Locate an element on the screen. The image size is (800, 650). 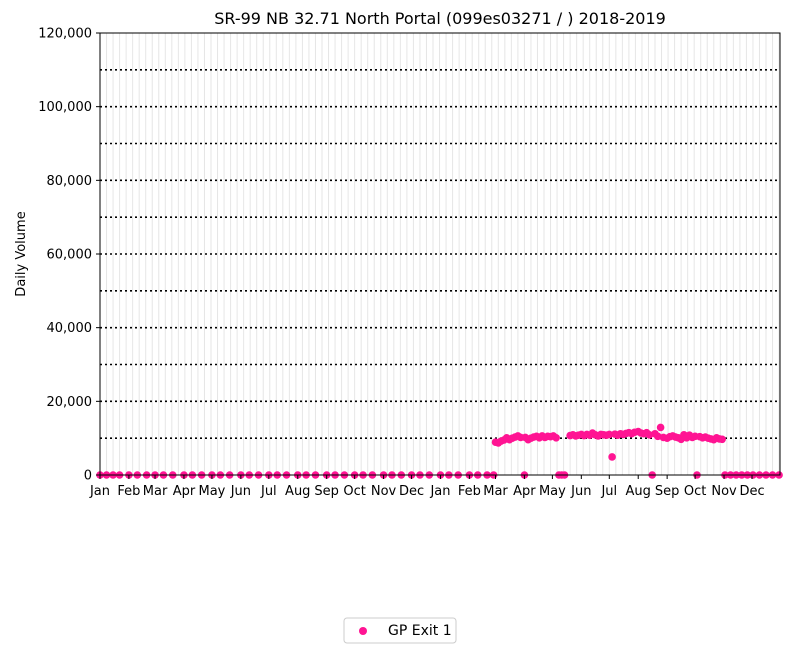
legend-box is located at coordinates (400, 630).